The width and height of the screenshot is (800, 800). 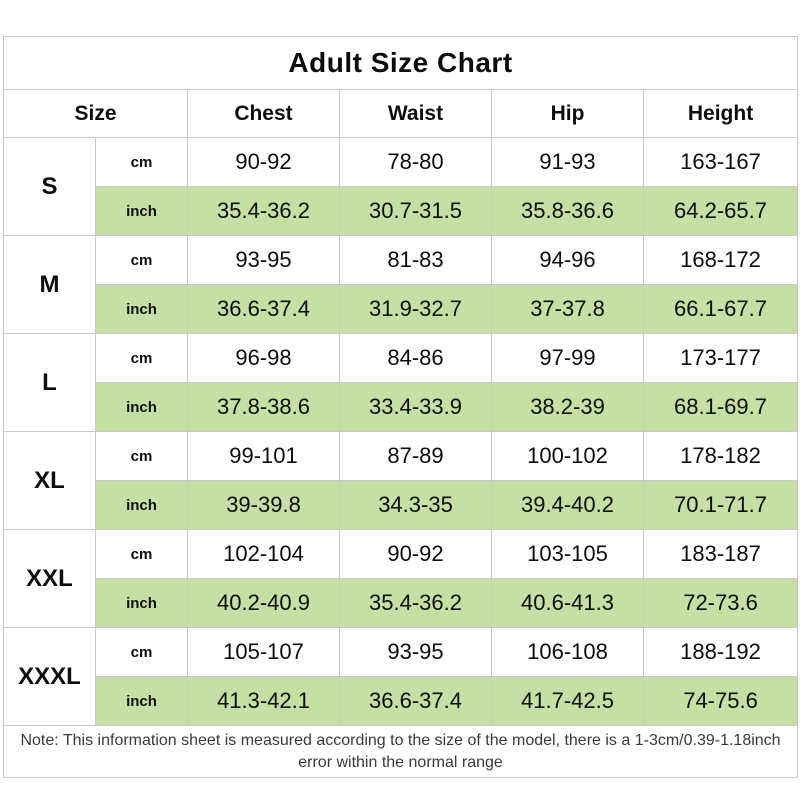 What do you see at coordinates (49, 382) in the screenshot?
I see `size-label: L` at bounding box center [49, 382].